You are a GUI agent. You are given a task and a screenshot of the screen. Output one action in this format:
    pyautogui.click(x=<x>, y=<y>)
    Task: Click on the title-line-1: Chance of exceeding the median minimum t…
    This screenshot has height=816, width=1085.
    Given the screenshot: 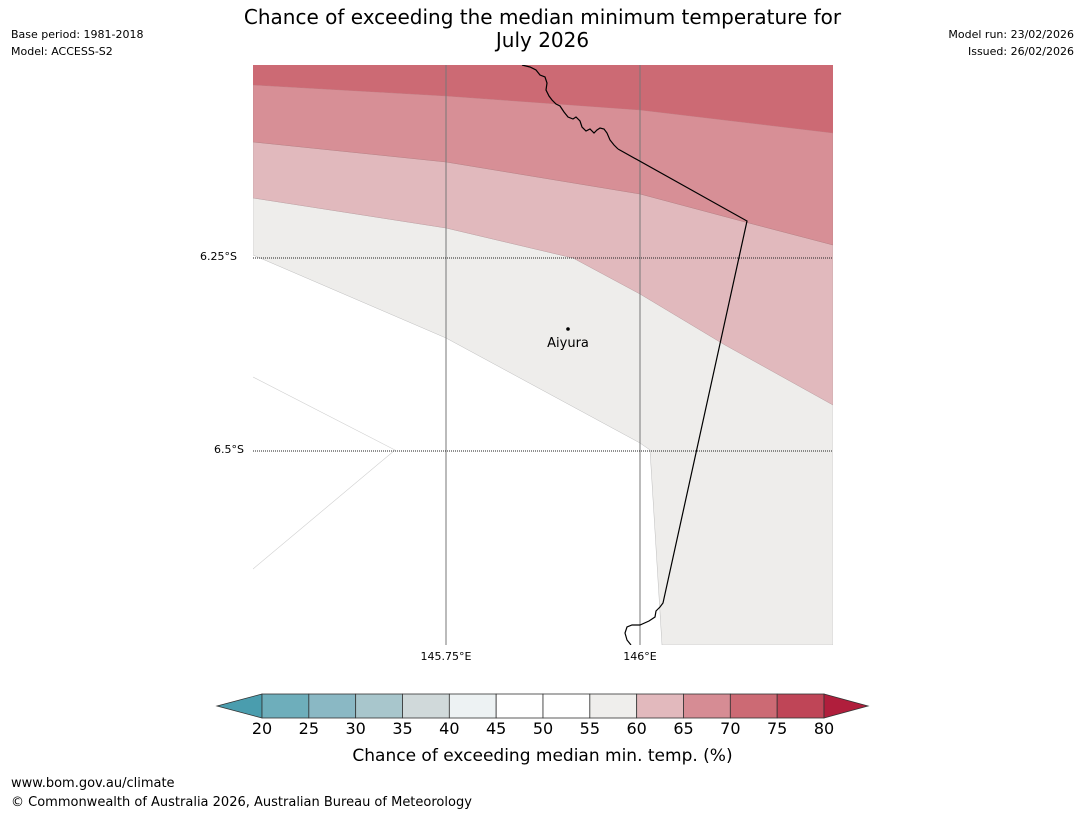 What is the action you would take?
    pyautogui.click(x=542, y=17)
    